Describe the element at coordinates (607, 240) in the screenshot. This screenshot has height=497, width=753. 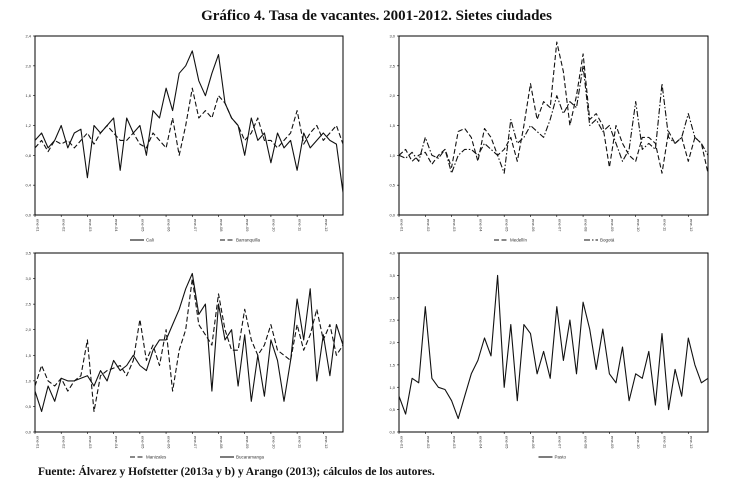
I see `legend-label: Bogotá` at that location.